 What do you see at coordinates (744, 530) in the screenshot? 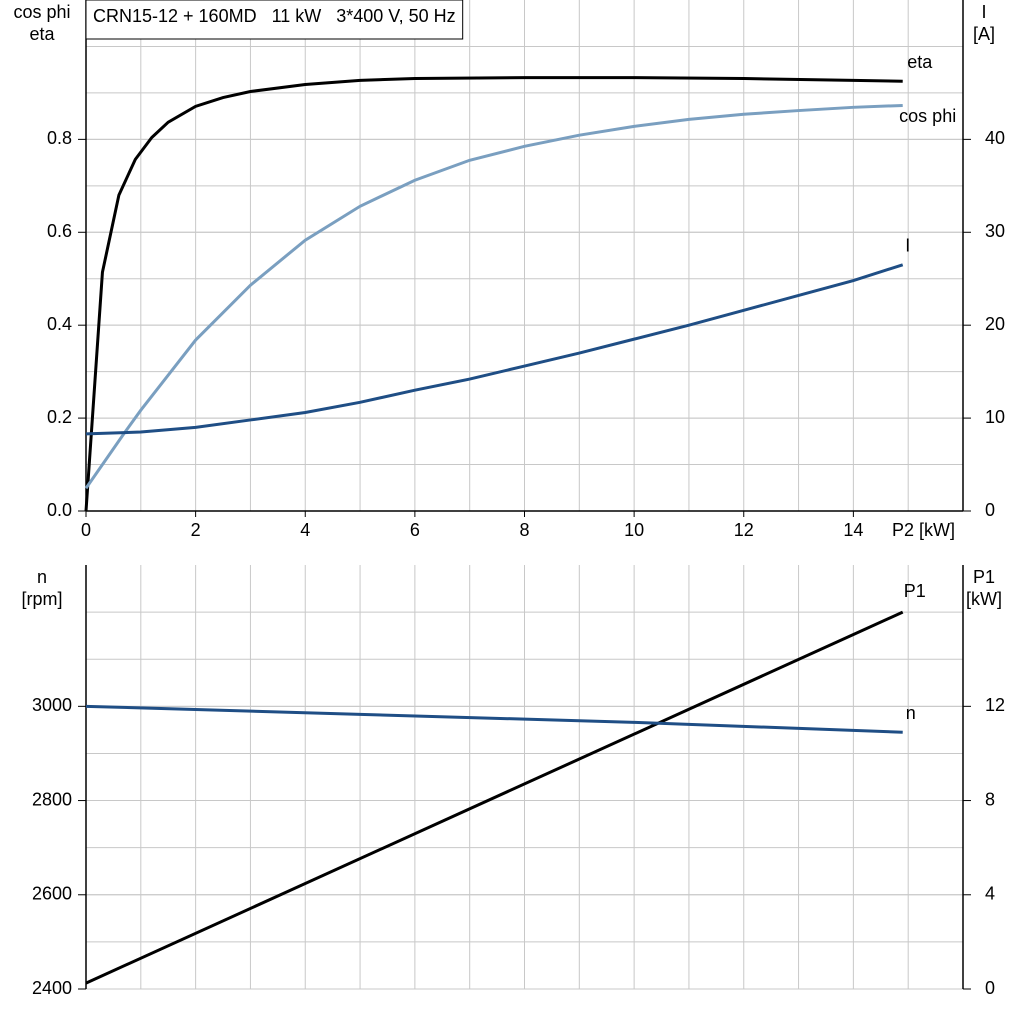
I see `x-tick-label: 12` at bounding box center [744, 530].